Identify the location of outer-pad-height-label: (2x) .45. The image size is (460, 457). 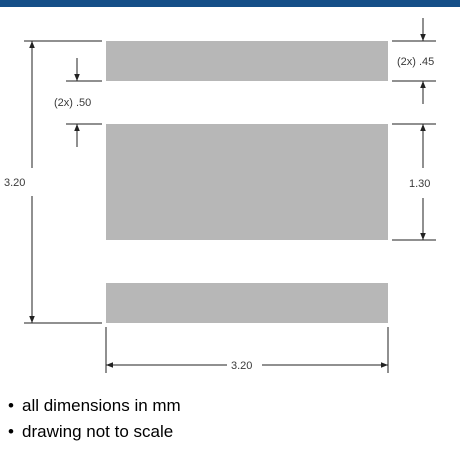
(415, 62).